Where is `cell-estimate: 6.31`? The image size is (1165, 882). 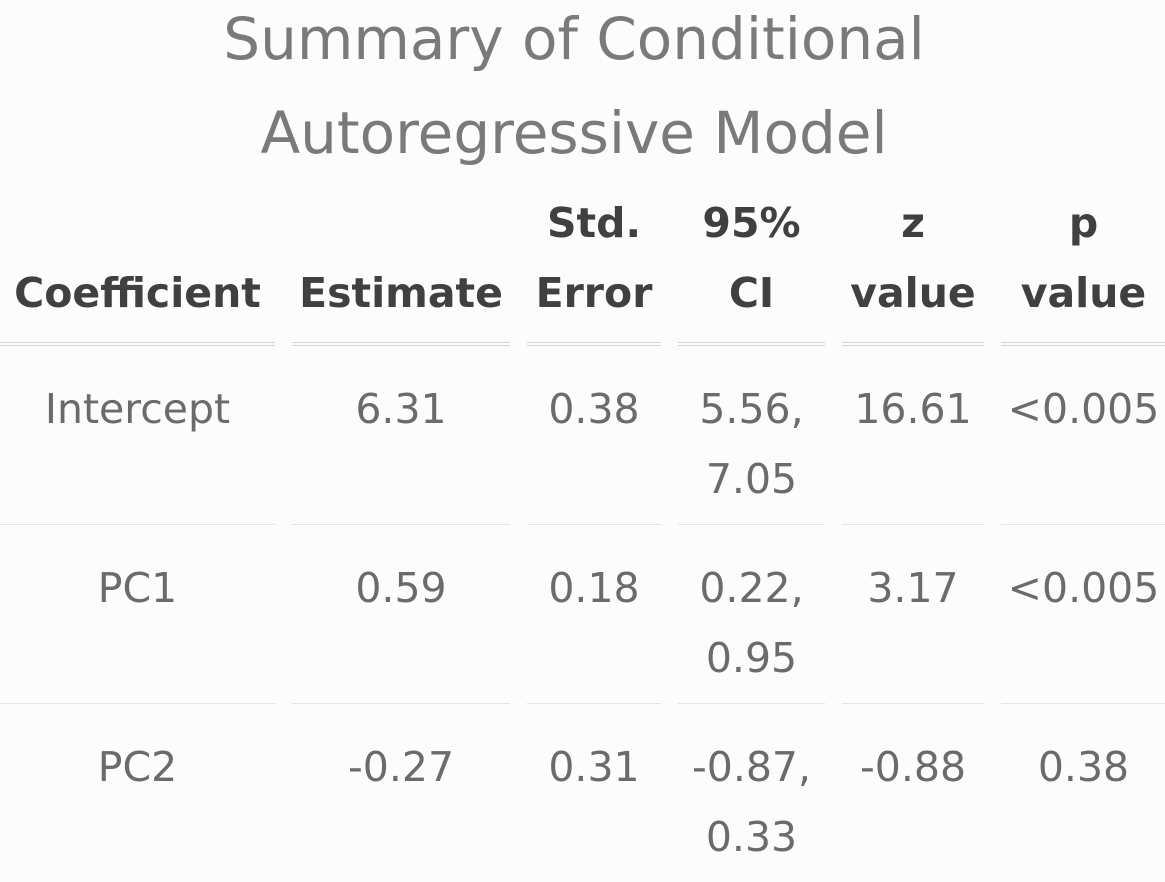
cell-estimate: 6.31 is located at coordinates (401, 435).